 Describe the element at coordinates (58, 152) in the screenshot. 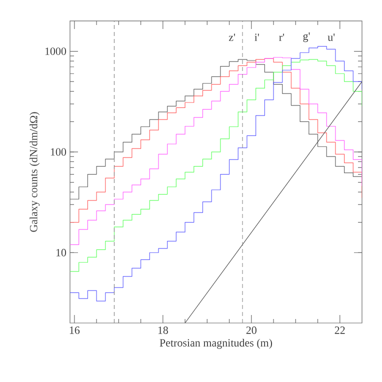

I see `y-tick-label: 100` at that location.